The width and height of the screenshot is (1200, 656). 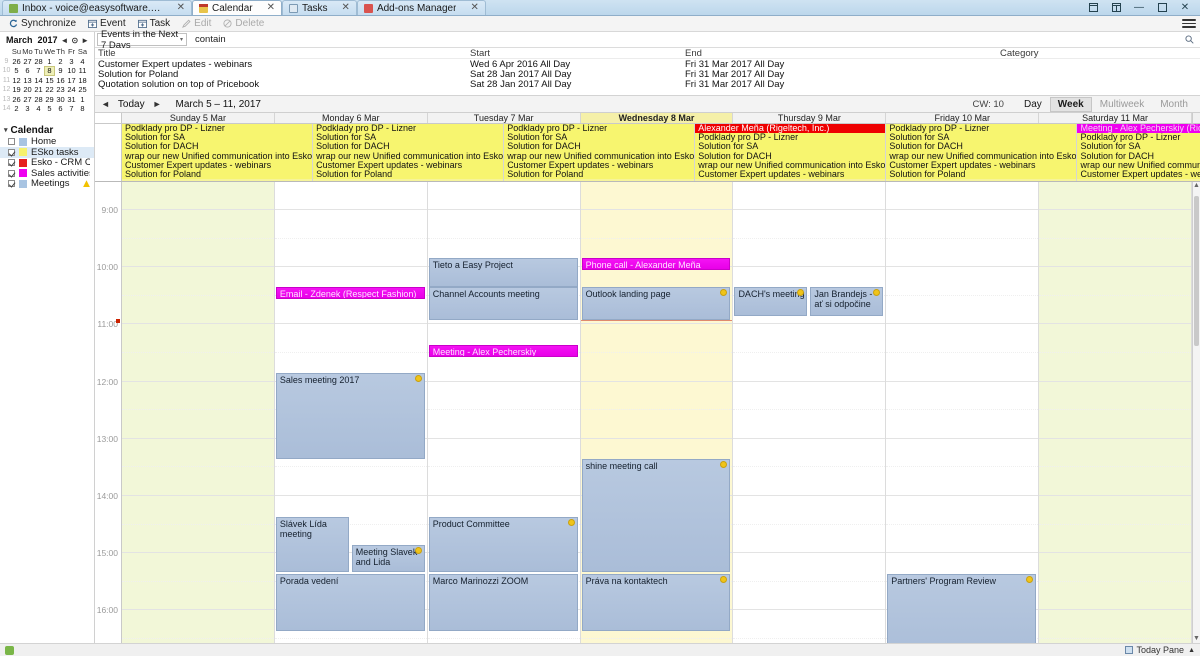 What do you see at coordinates (82, 108) in the screenshot?
I see `mini-cal-day: 8` at bounding box center [82, 108].